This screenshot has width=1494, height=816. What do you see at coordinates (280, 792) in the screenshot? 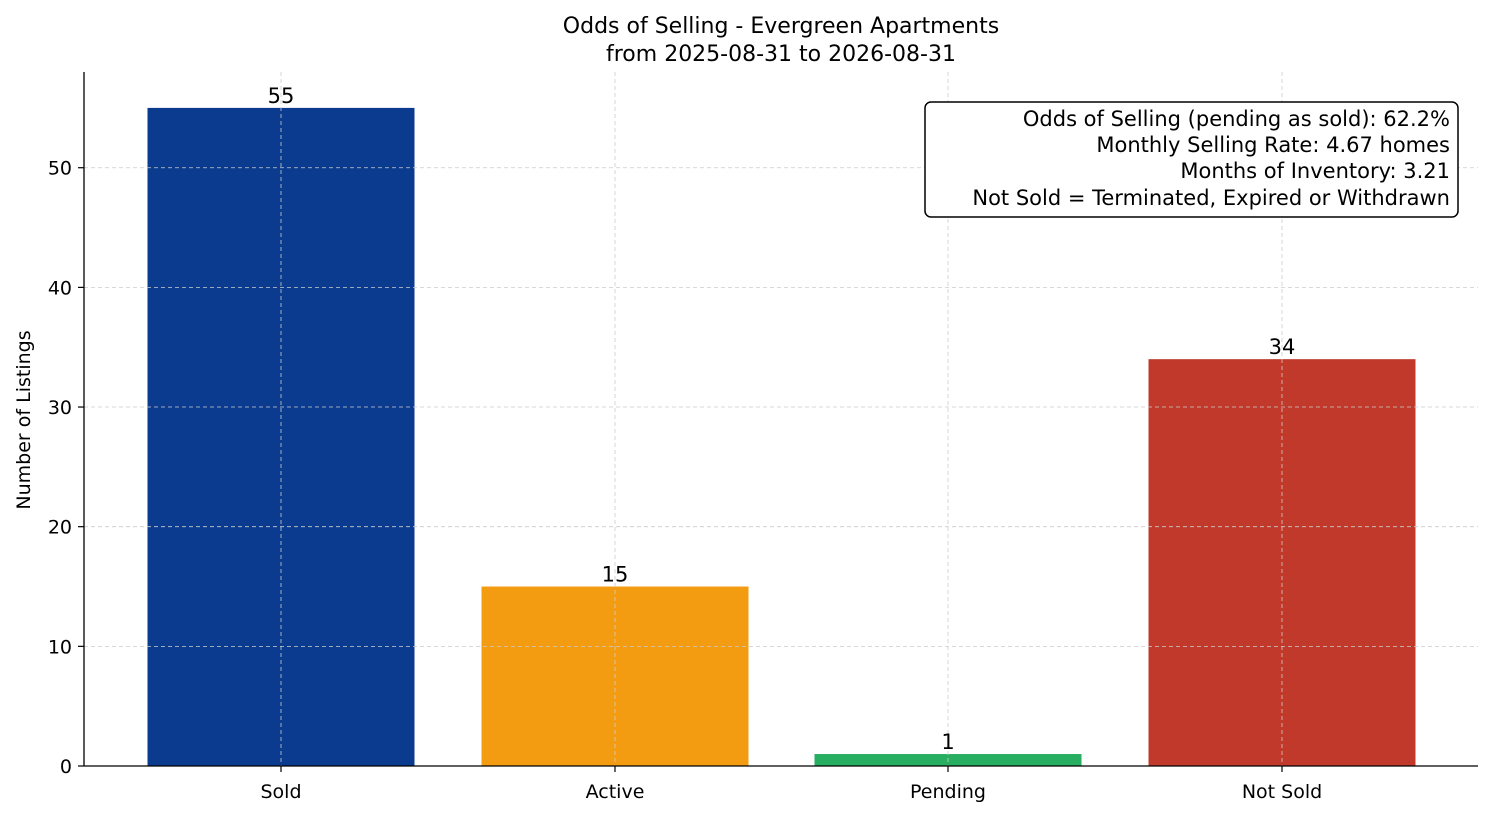
I see `x-tick-label: Sold` at bounding box center [280, 792].